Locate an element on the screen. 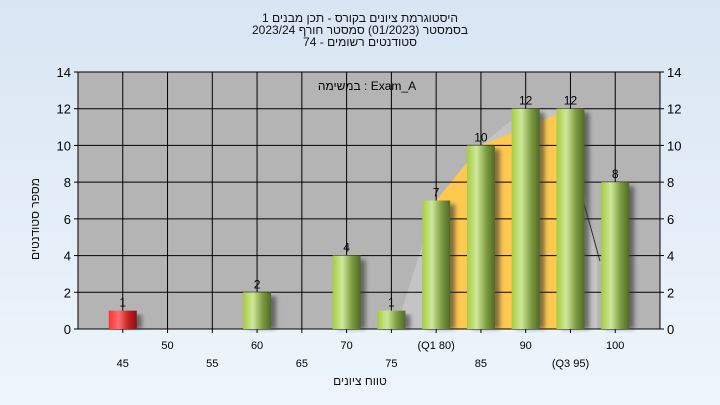  y-tick-label: 8 is located at coordinates (67, 182).